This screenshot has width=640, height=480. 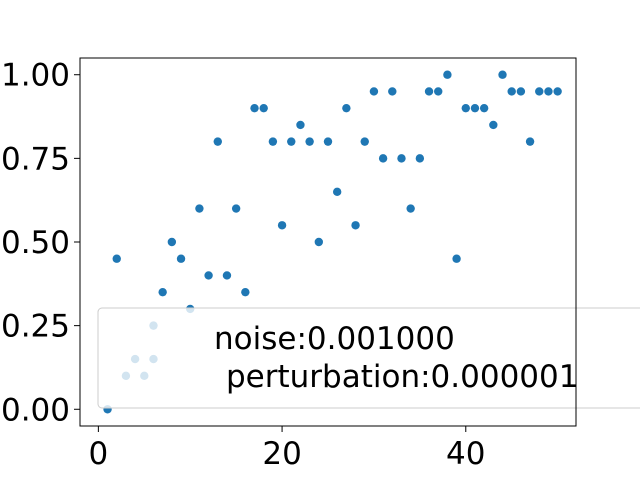 I want to click on y-tick-label: 0.00, so click(x=35, y=410).